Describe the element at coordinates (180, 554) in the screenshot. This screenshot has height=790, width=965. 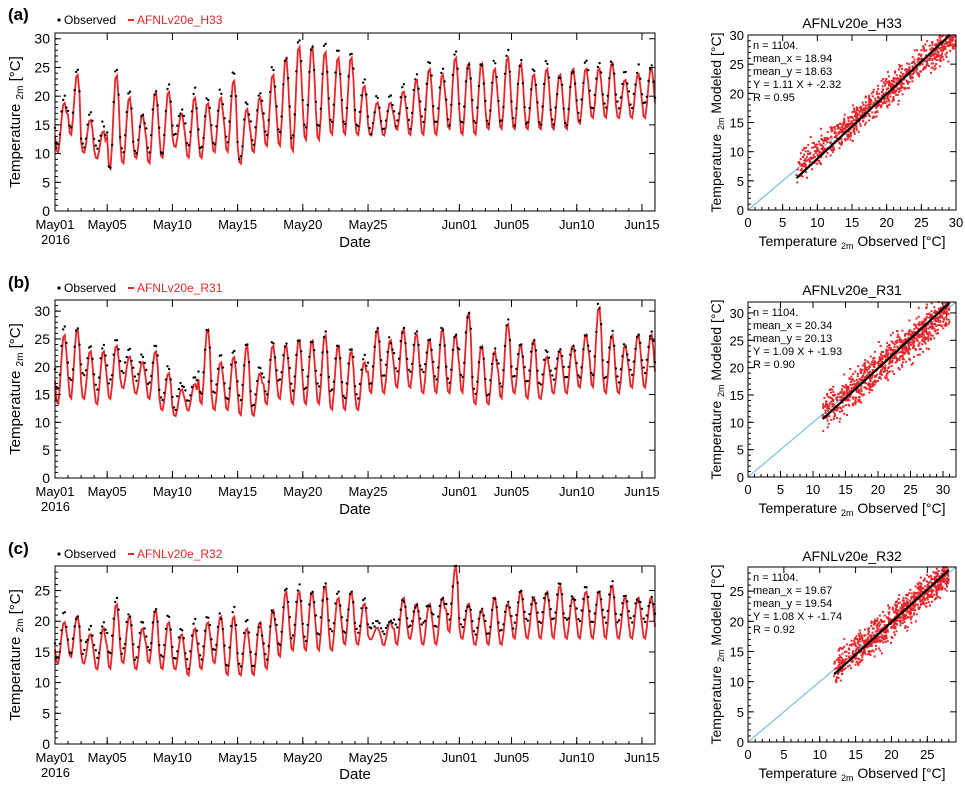
I see `legend-modeled-label: AFNLv20e_R32` at that location.